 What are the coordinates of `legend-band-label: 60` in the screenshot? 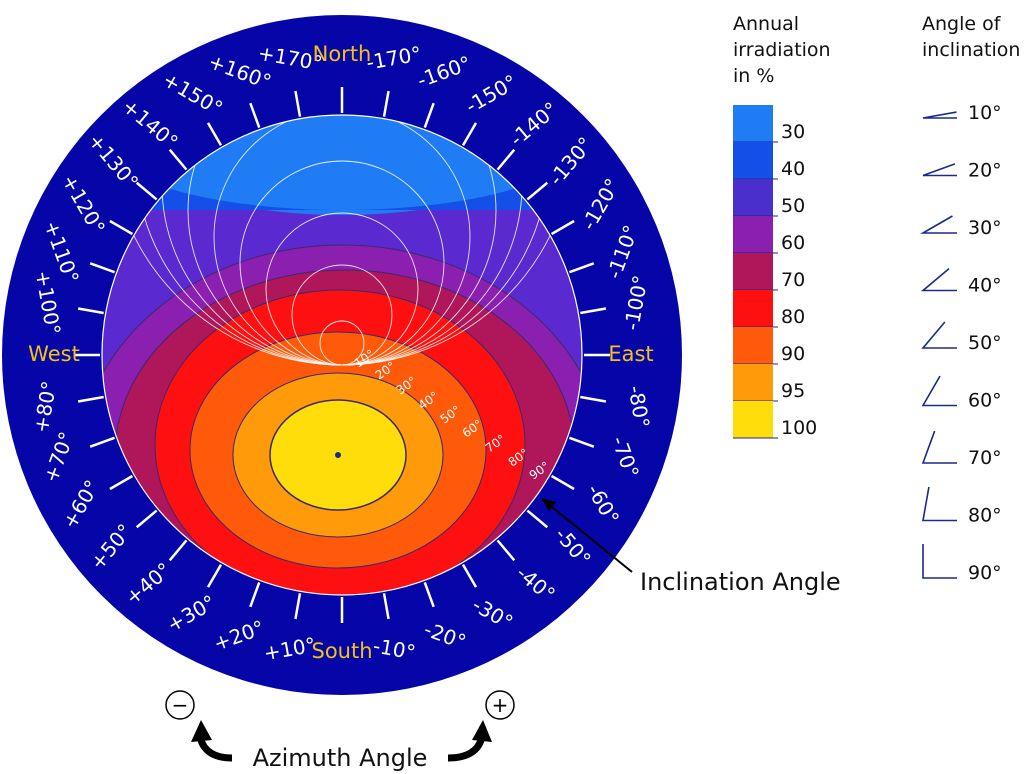 It's located at (793, 243).